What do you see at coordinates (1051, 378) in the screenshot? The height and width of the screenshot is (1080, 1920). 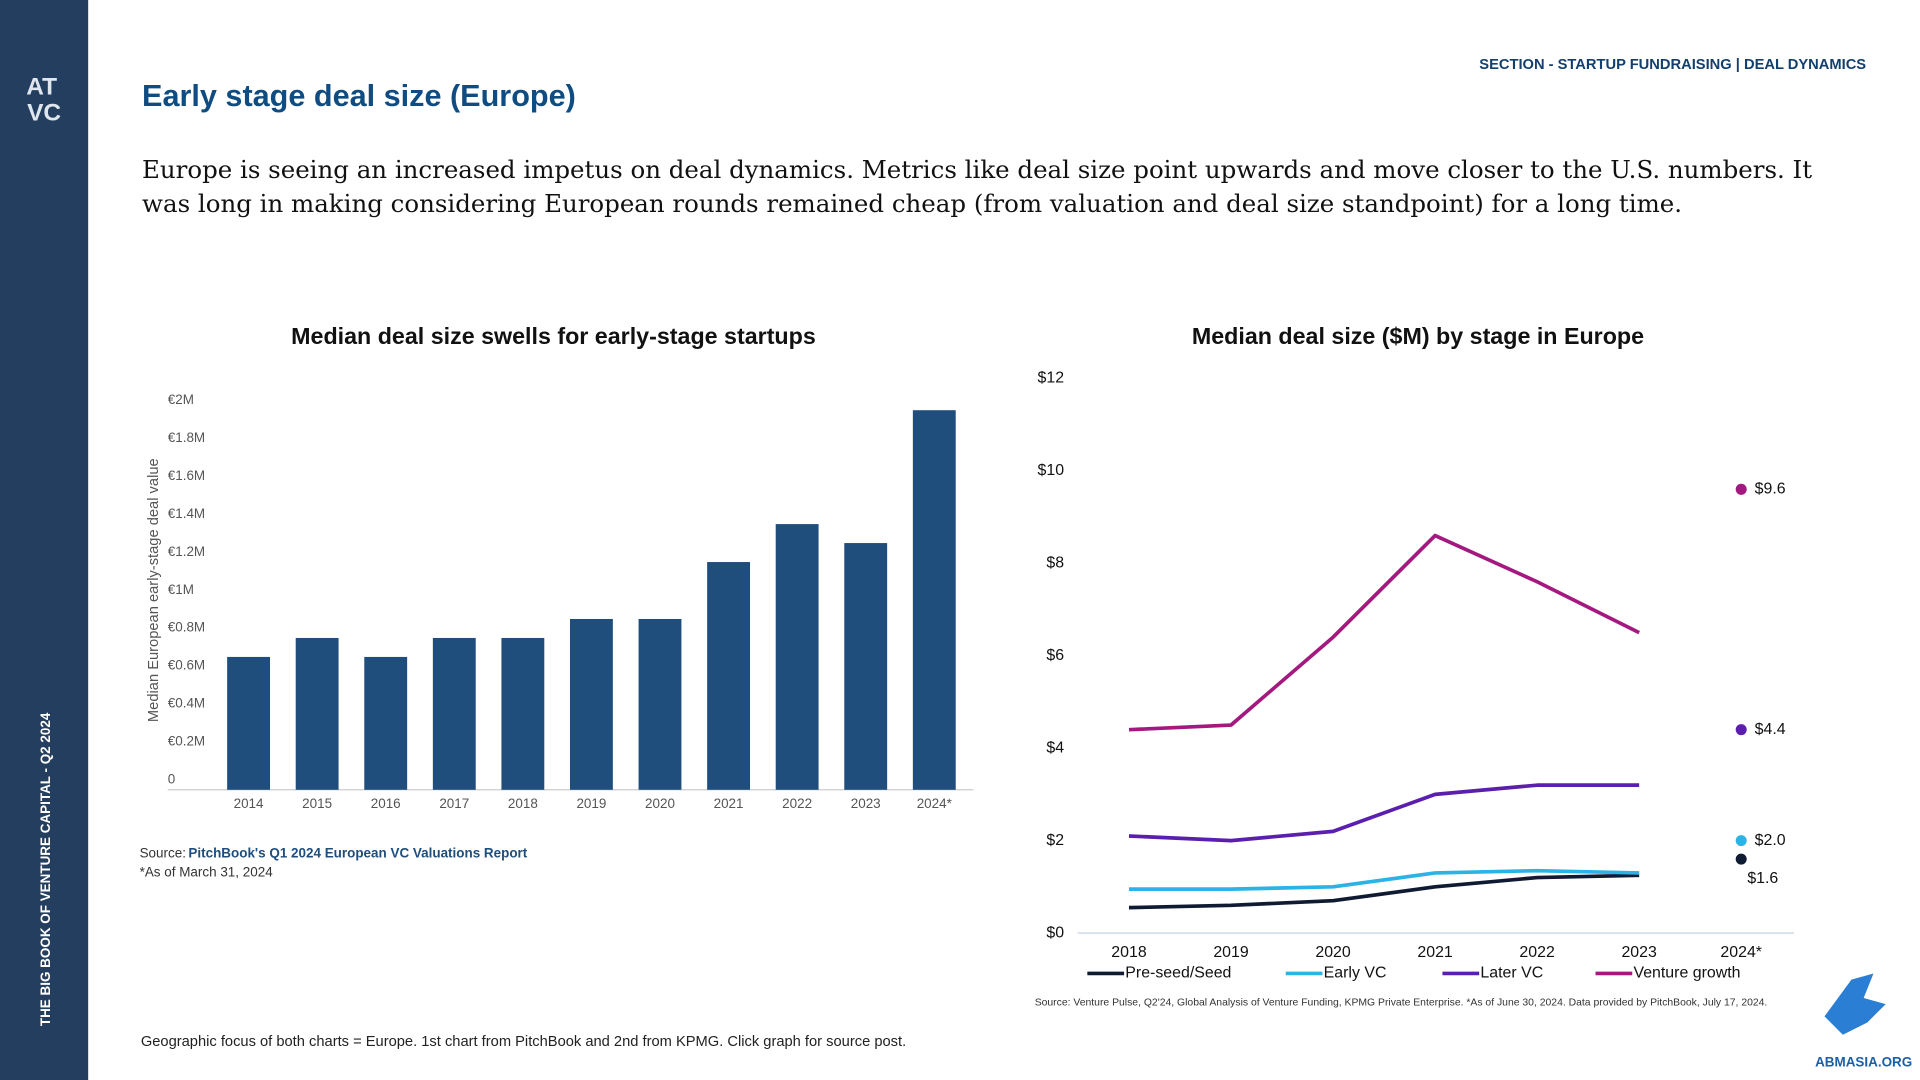 I see `y-tick-label: $12` at bounding box center [1051, 378].